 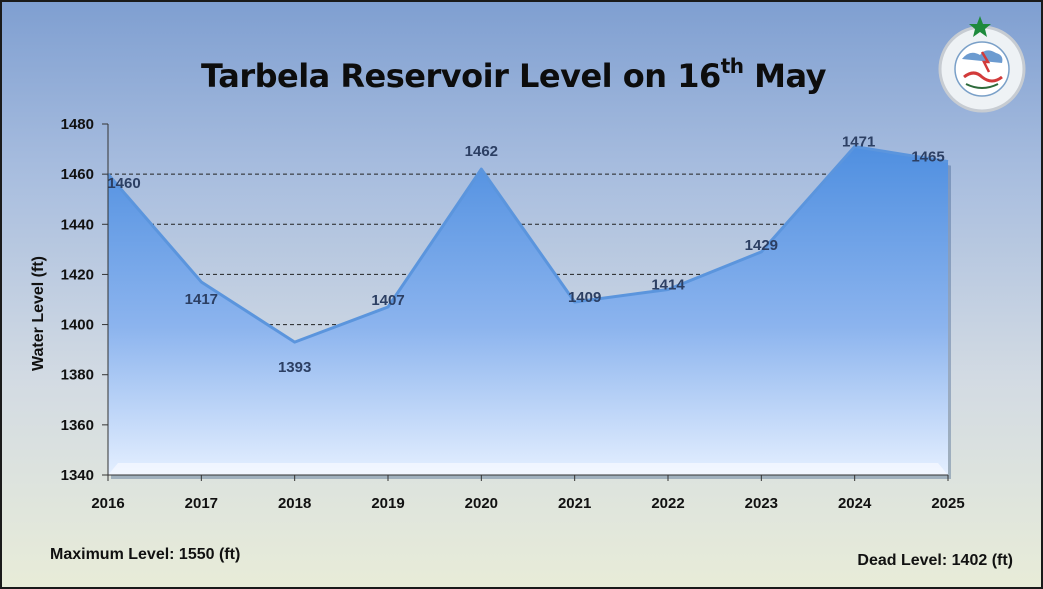 What do you see at coordinates (201, 503) in the screenshot?
I see `x-tick-label: 2017` at bounding box center [201, 503].